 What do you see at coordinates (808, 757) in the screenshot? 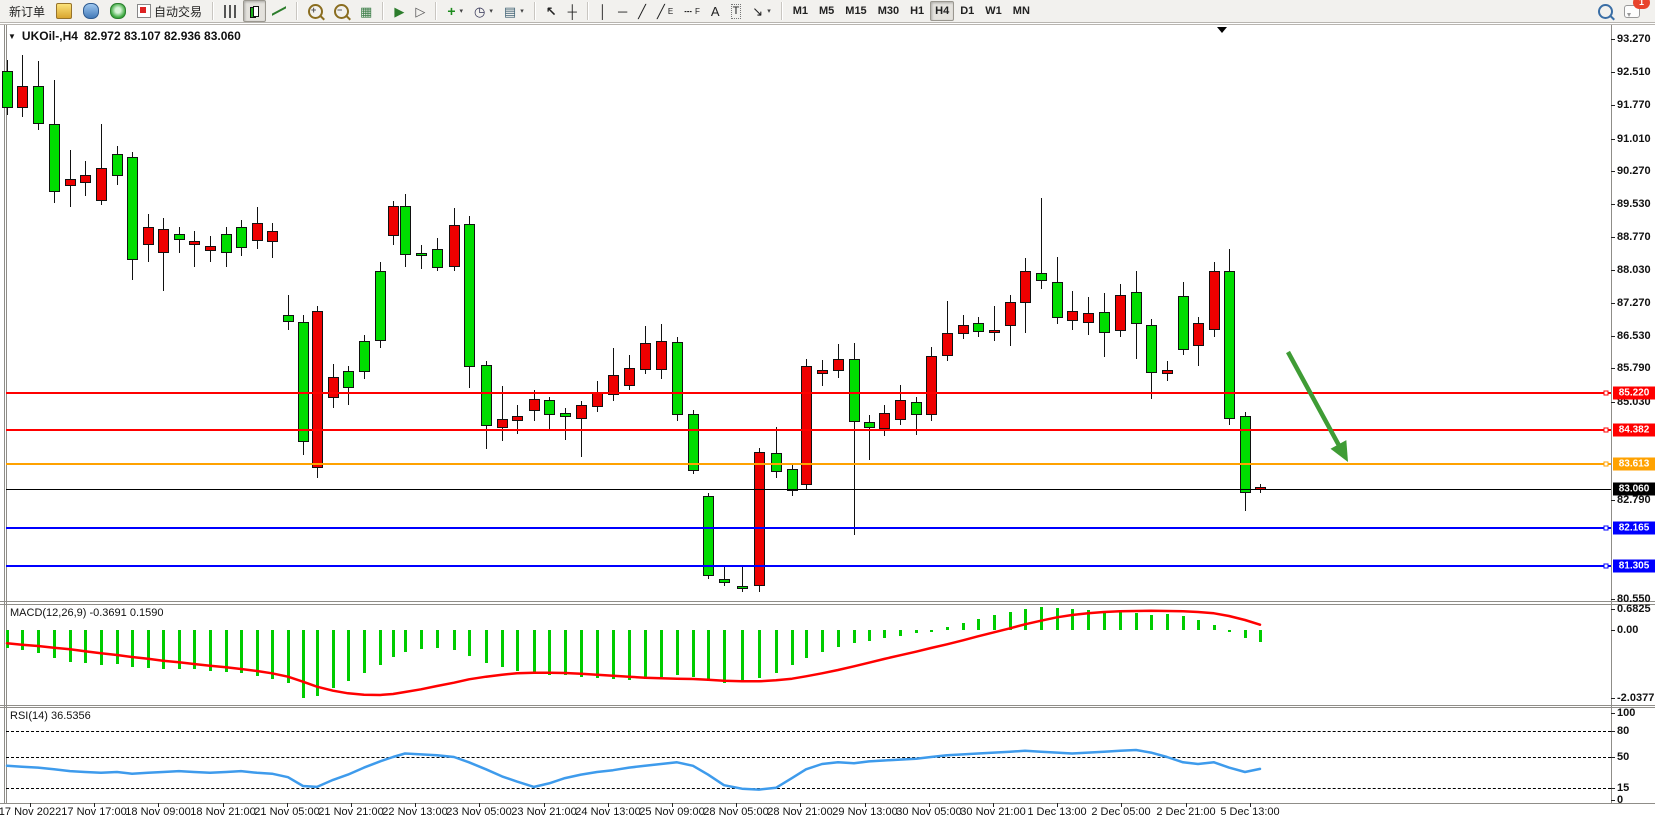
I see `rsi-level-line` at bounding box center [808, 757].